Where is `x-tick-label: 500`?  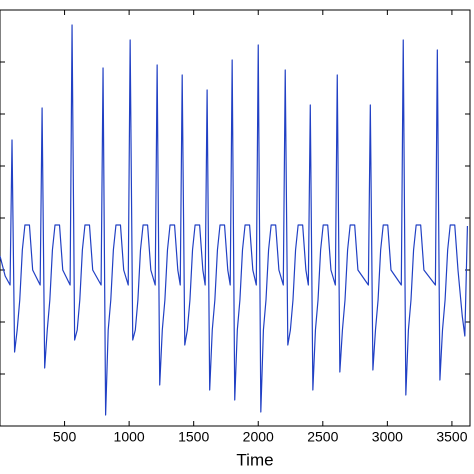 x-tick-label: 500 is located at coordinates (65, 437).